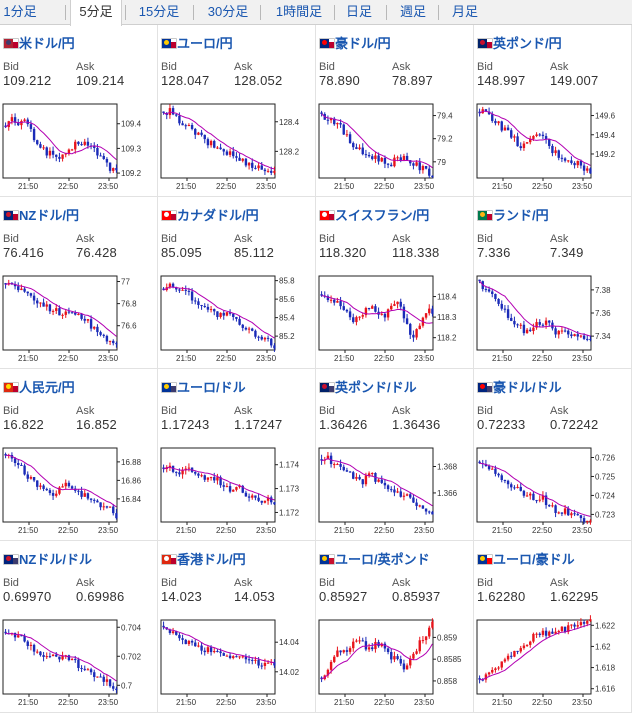  I want to click on pair-name-link: 英ポンド/ドル, so click(376, 387).